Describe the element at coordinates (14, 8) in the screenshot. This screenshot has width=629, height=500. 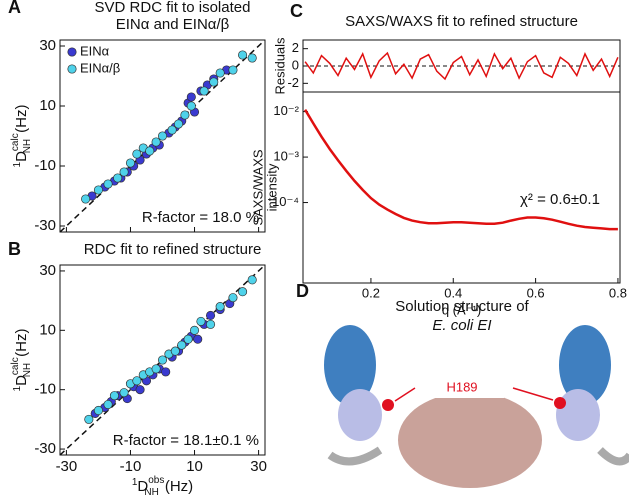
I see `panel-letter: A` at that location.